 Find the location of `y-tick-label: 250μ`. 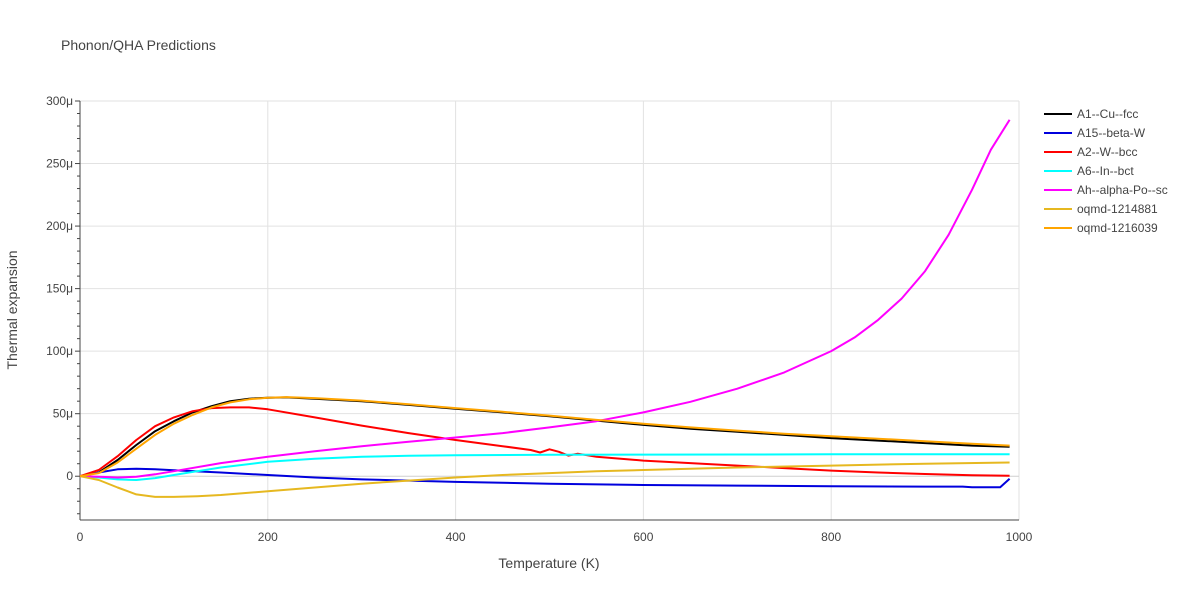

y-tick-label: 250μ is located at coordinates (59, 164).